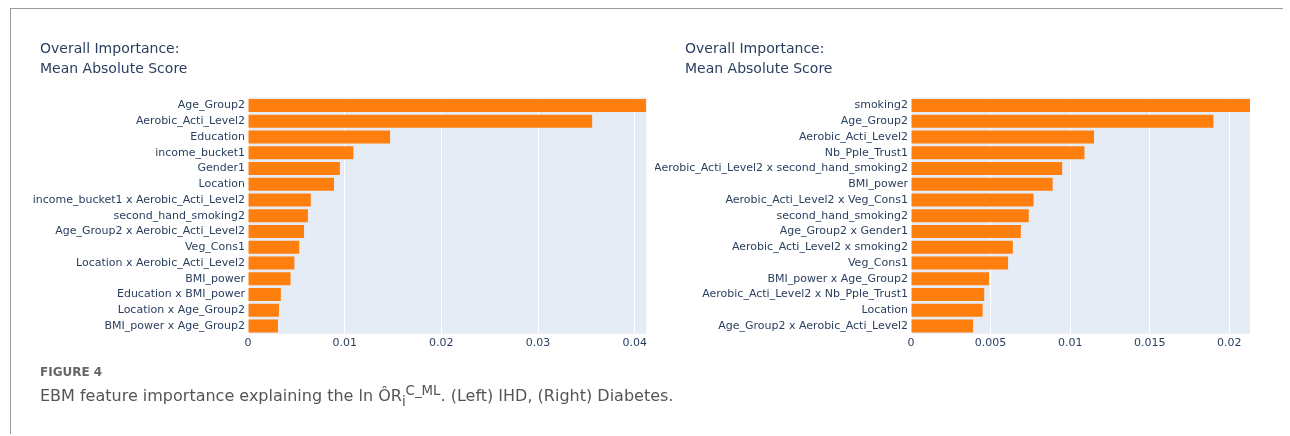 Image resolution: width=1290 pixels, height=436 pixels. Describe the element at coordinates (1149, 343) in the screenshot. I see `x-tick-label: 0.015` at that location.